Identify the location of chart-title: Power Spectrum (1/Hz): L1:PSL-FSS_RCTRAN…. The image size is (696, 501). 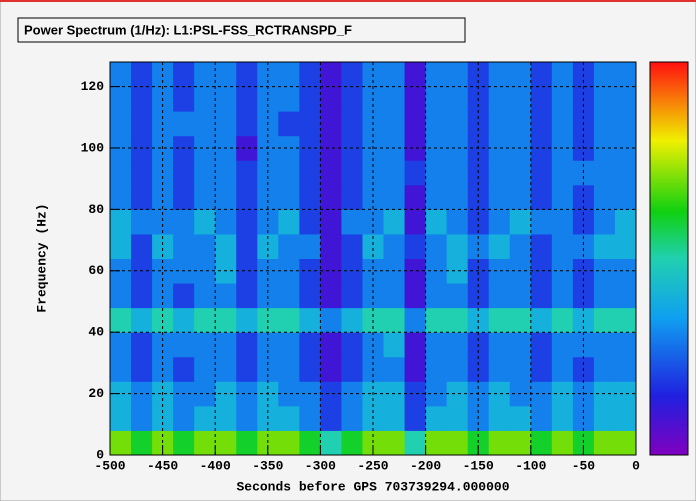
(188, 29).